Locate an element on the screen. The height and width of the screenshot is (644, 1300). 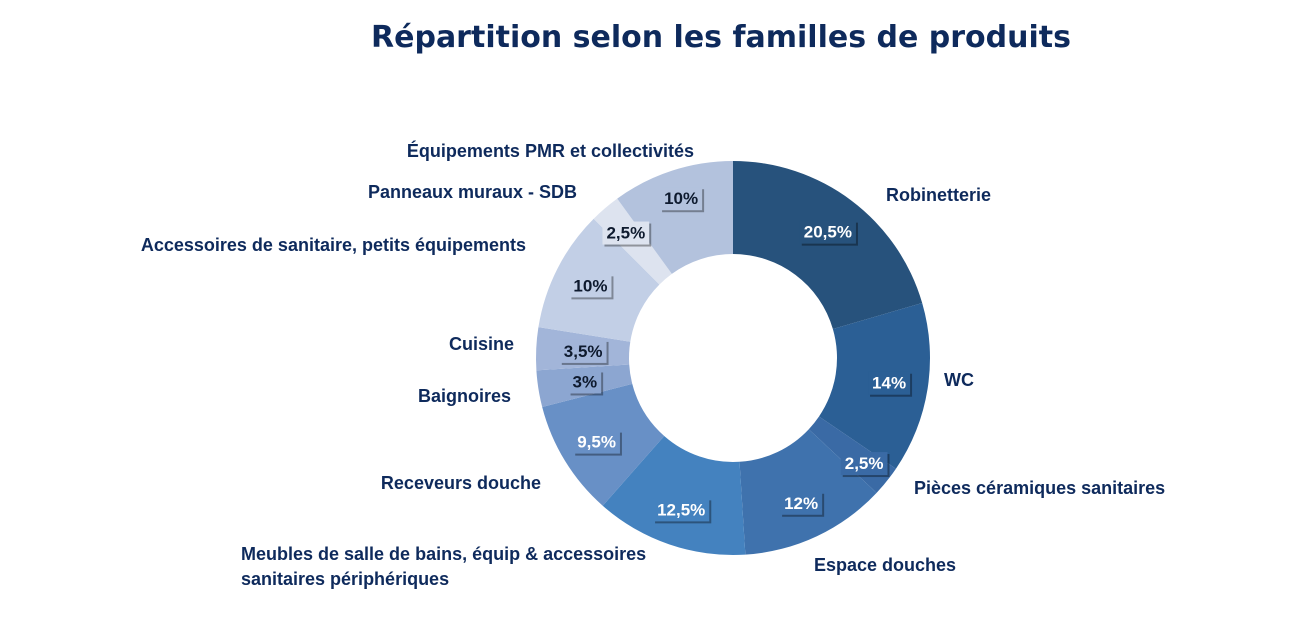
value-label: 12,5% is located at coordinates (681, 509).